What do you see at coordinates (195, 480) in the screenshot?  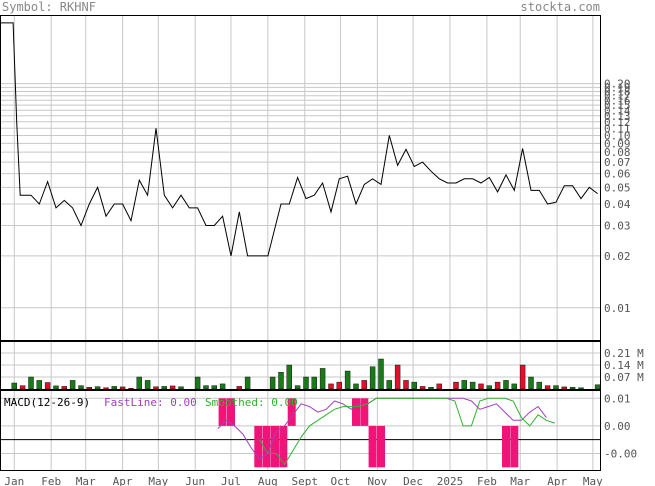 I see `x-tick-label: Jun` at bounding box center [195, 480].